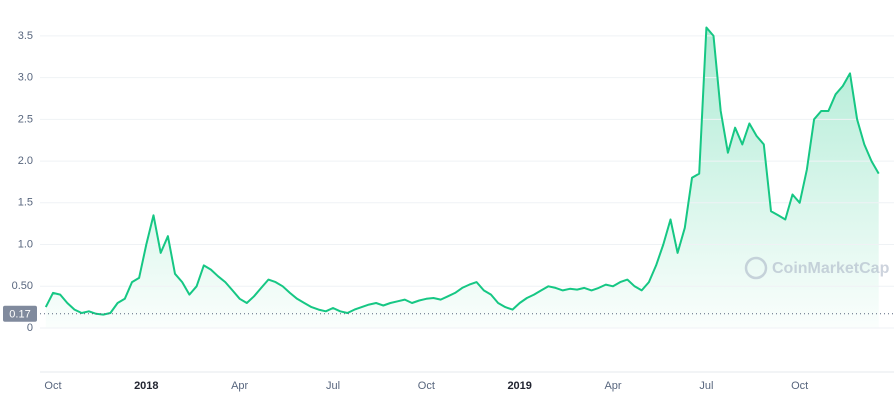  Describe the element at coordinates (25, 203) in the screenshot. I see `y-tick-label: 1.5` at that location.